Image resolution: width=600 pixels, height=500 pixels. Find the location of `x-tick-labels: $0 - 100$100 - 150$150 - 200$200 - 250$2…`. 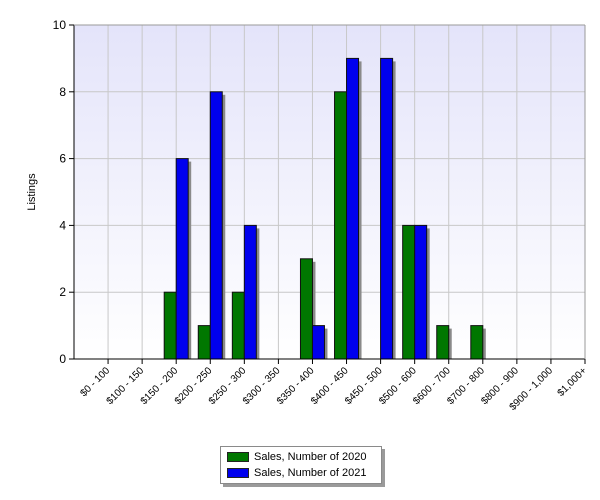

x-tick-labels: $0 - 100$100 - 150$150 - 200$200 - 250$2… is located at coordinates (333, 389).